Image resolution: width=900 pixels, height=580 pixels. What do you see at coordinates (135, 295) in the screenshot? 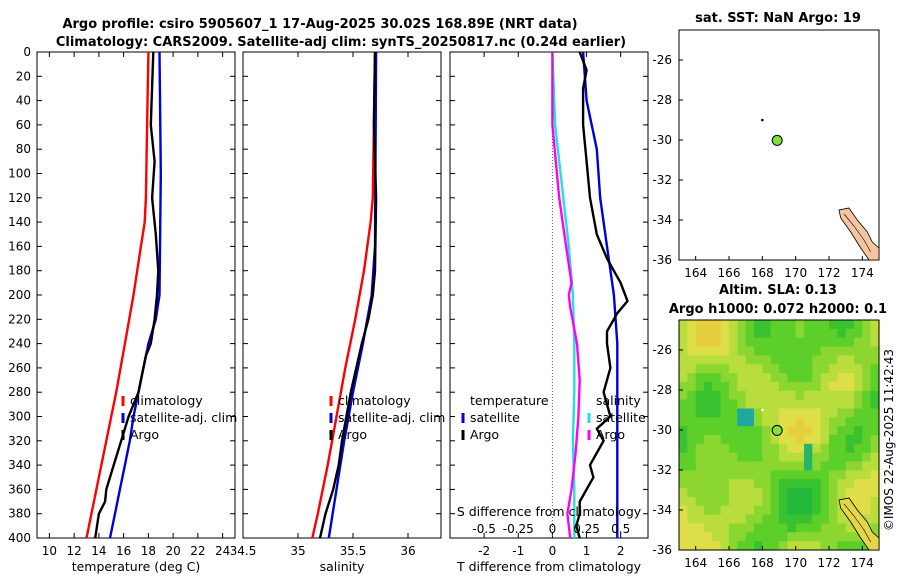
I see `satellite-clim-line` at bounding box center [135, 295].